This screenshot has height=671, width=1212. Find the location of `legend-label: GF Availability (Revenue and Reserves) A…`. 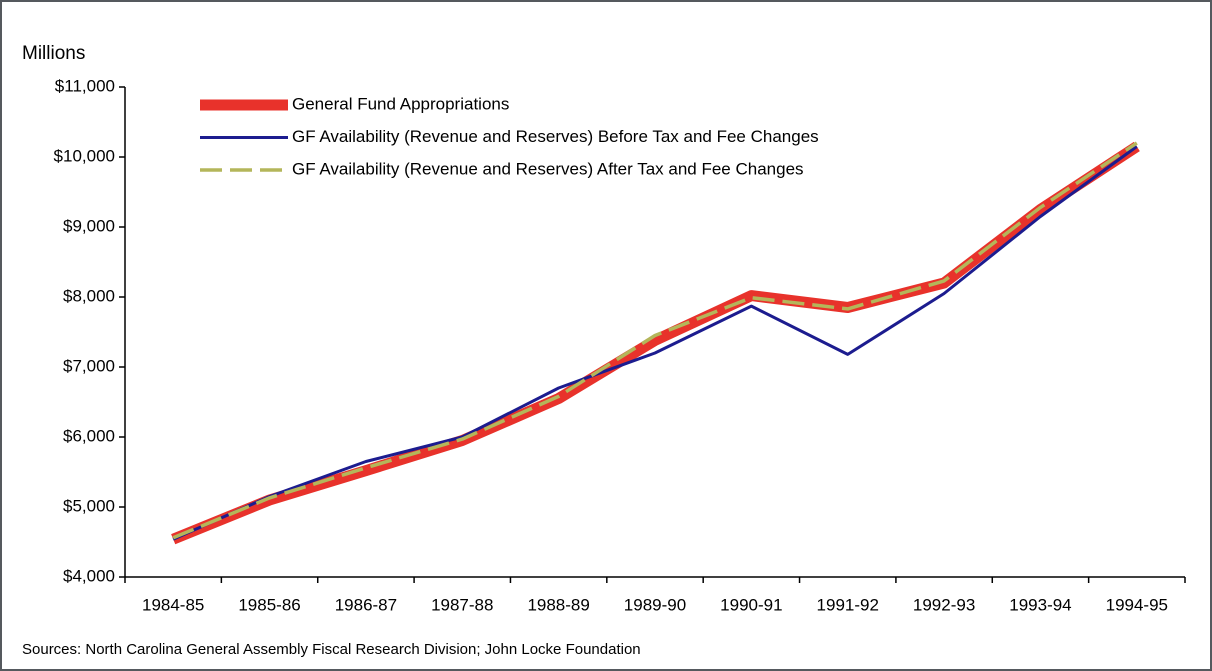

legend-label: GF Availability (Revenue and Reserves) A… is located at coordinates (548, 168).